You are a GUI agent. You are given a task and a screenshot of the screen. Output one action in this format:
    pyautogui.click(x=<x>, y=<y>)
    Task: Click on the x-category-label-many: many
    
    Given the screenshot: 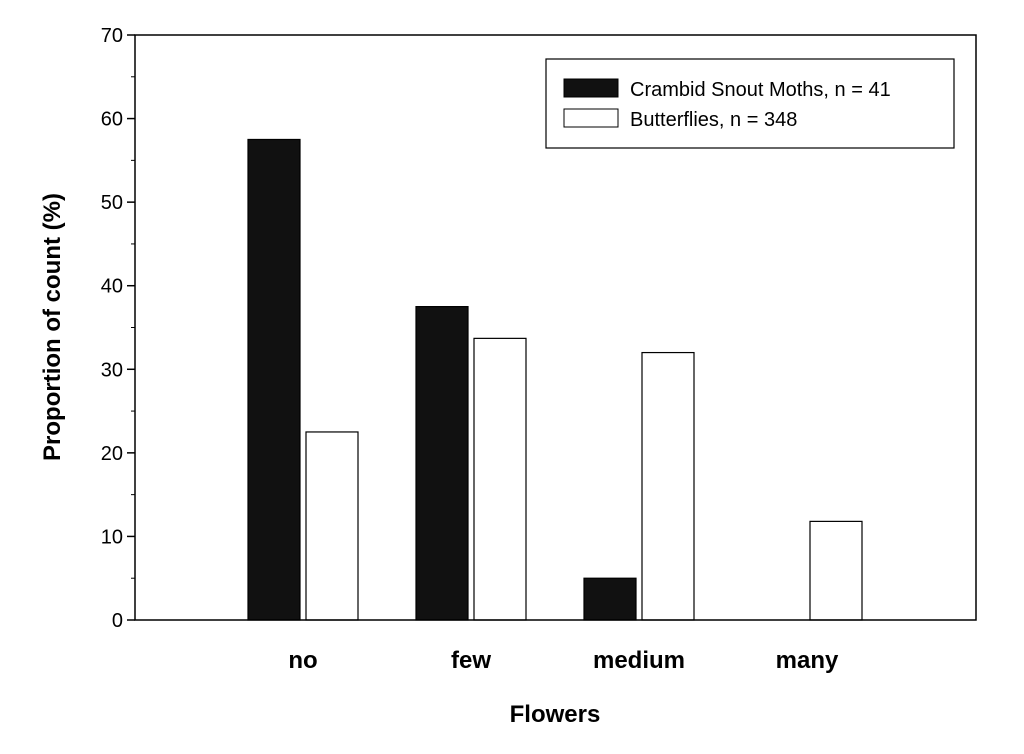 What is the action you would take?
    pyautogui.click(x=807, y=660)
    